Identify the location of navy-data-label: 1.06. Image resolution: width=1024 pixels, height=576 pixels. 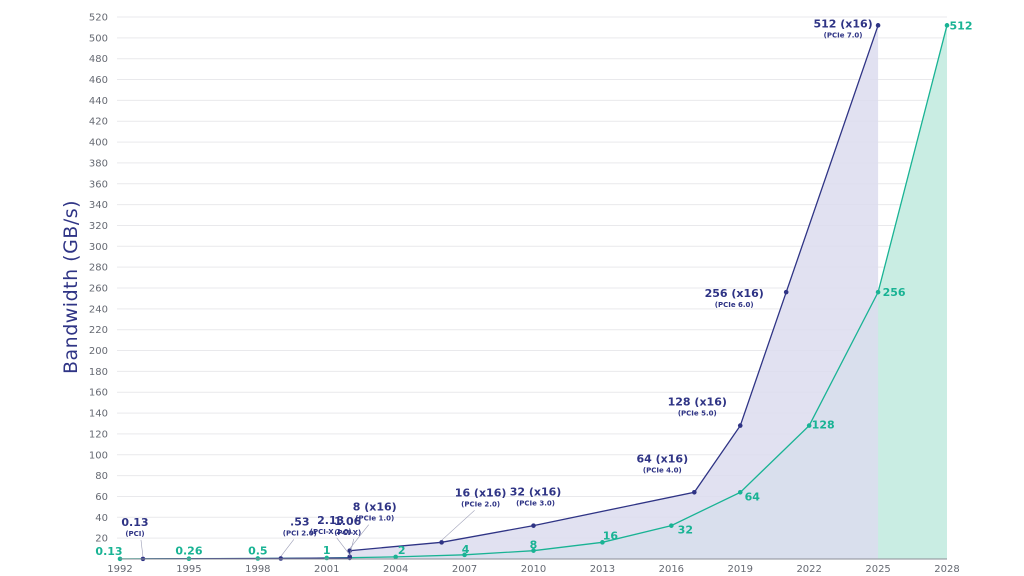
(347, 521).